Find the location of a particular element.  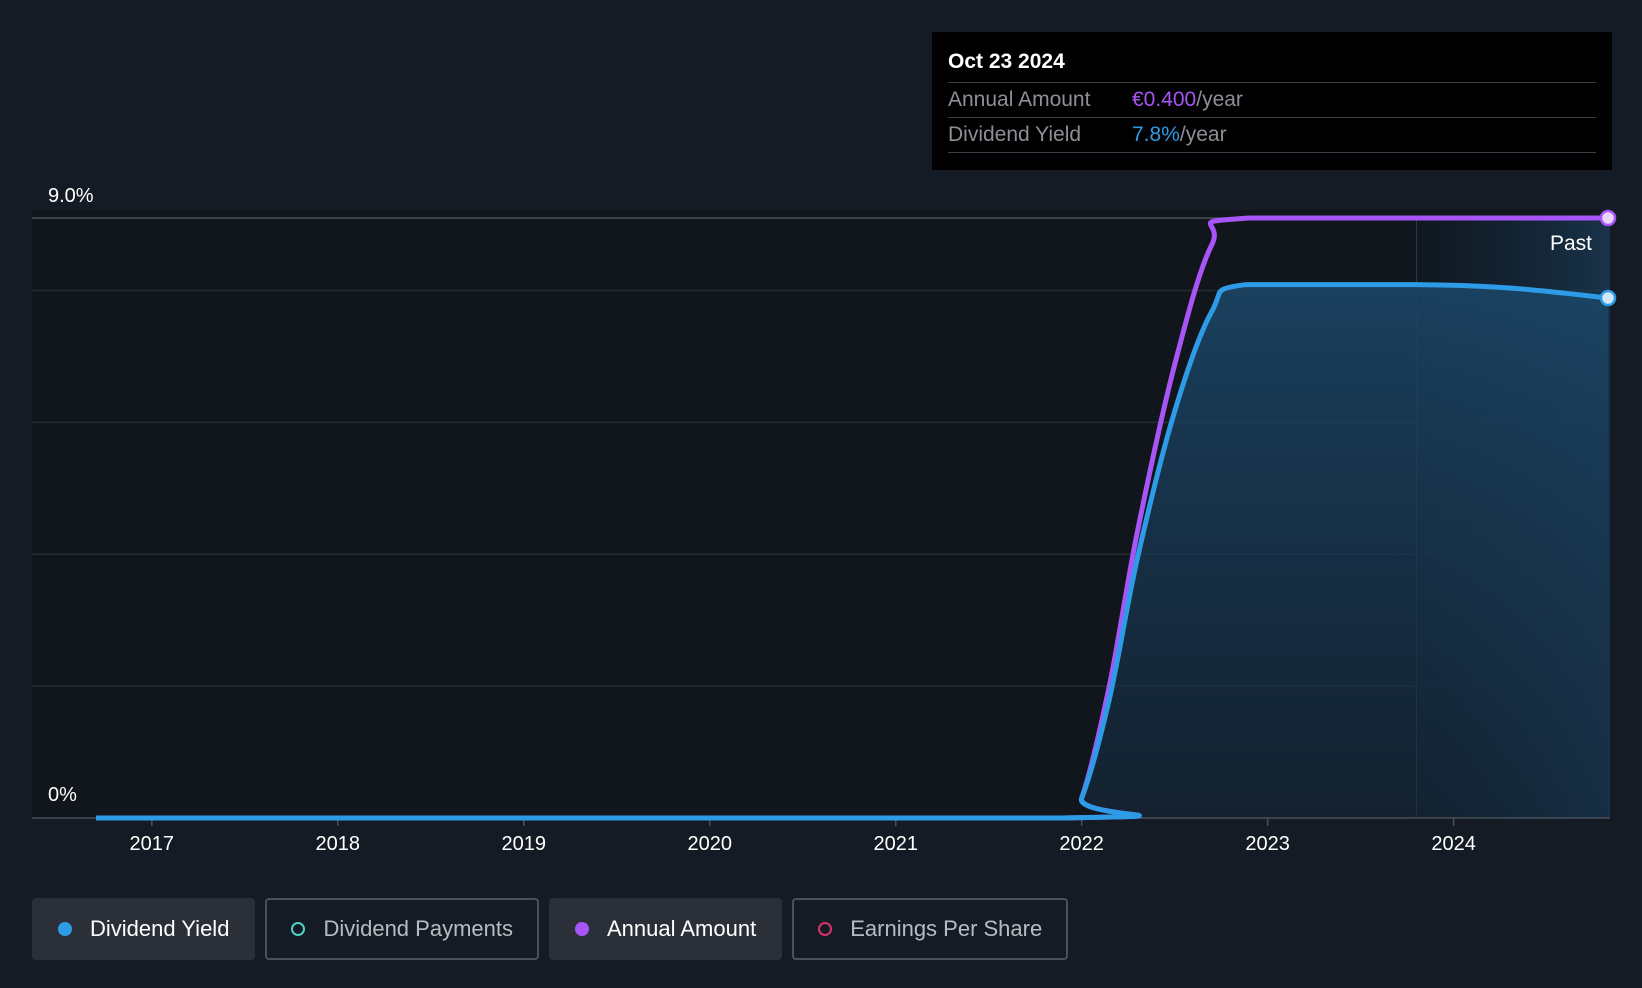

x-tick-label: 2021 is located at coordinates (895, 844).